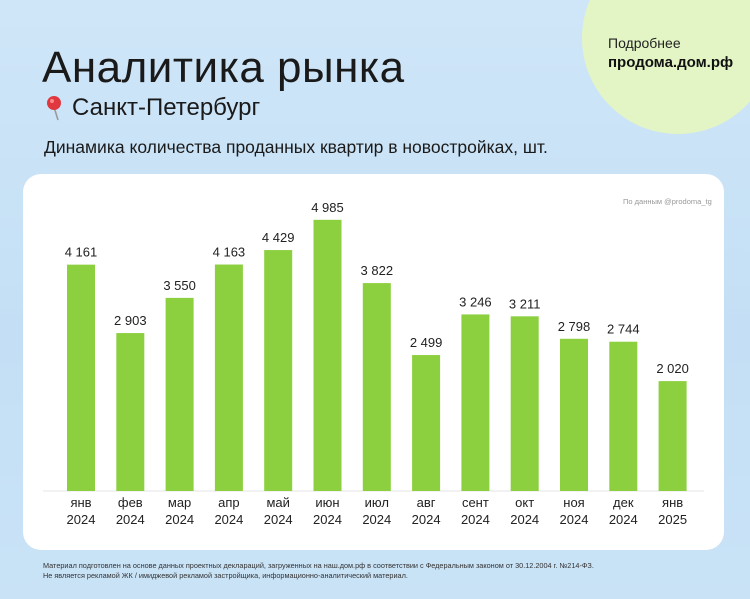 This screenshot has width=750, height=599. What do you see at coordinates (278, 237) in the screenshot?
I see `data-label: 4 429` at bounding box center [278, 237].